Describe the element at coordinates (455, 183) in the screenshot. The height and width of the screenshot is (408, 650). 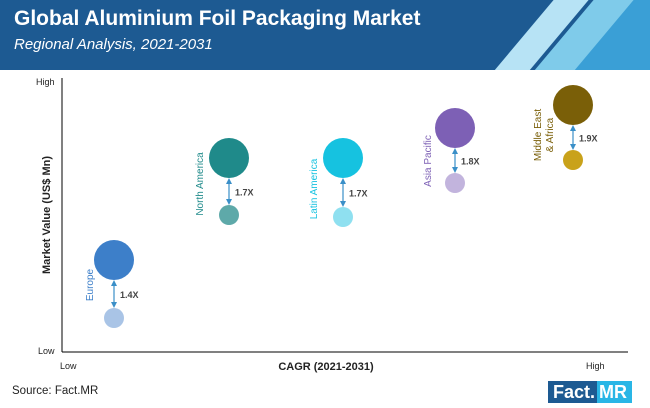
I see `bubble-2021-asia-pacific` at that location.